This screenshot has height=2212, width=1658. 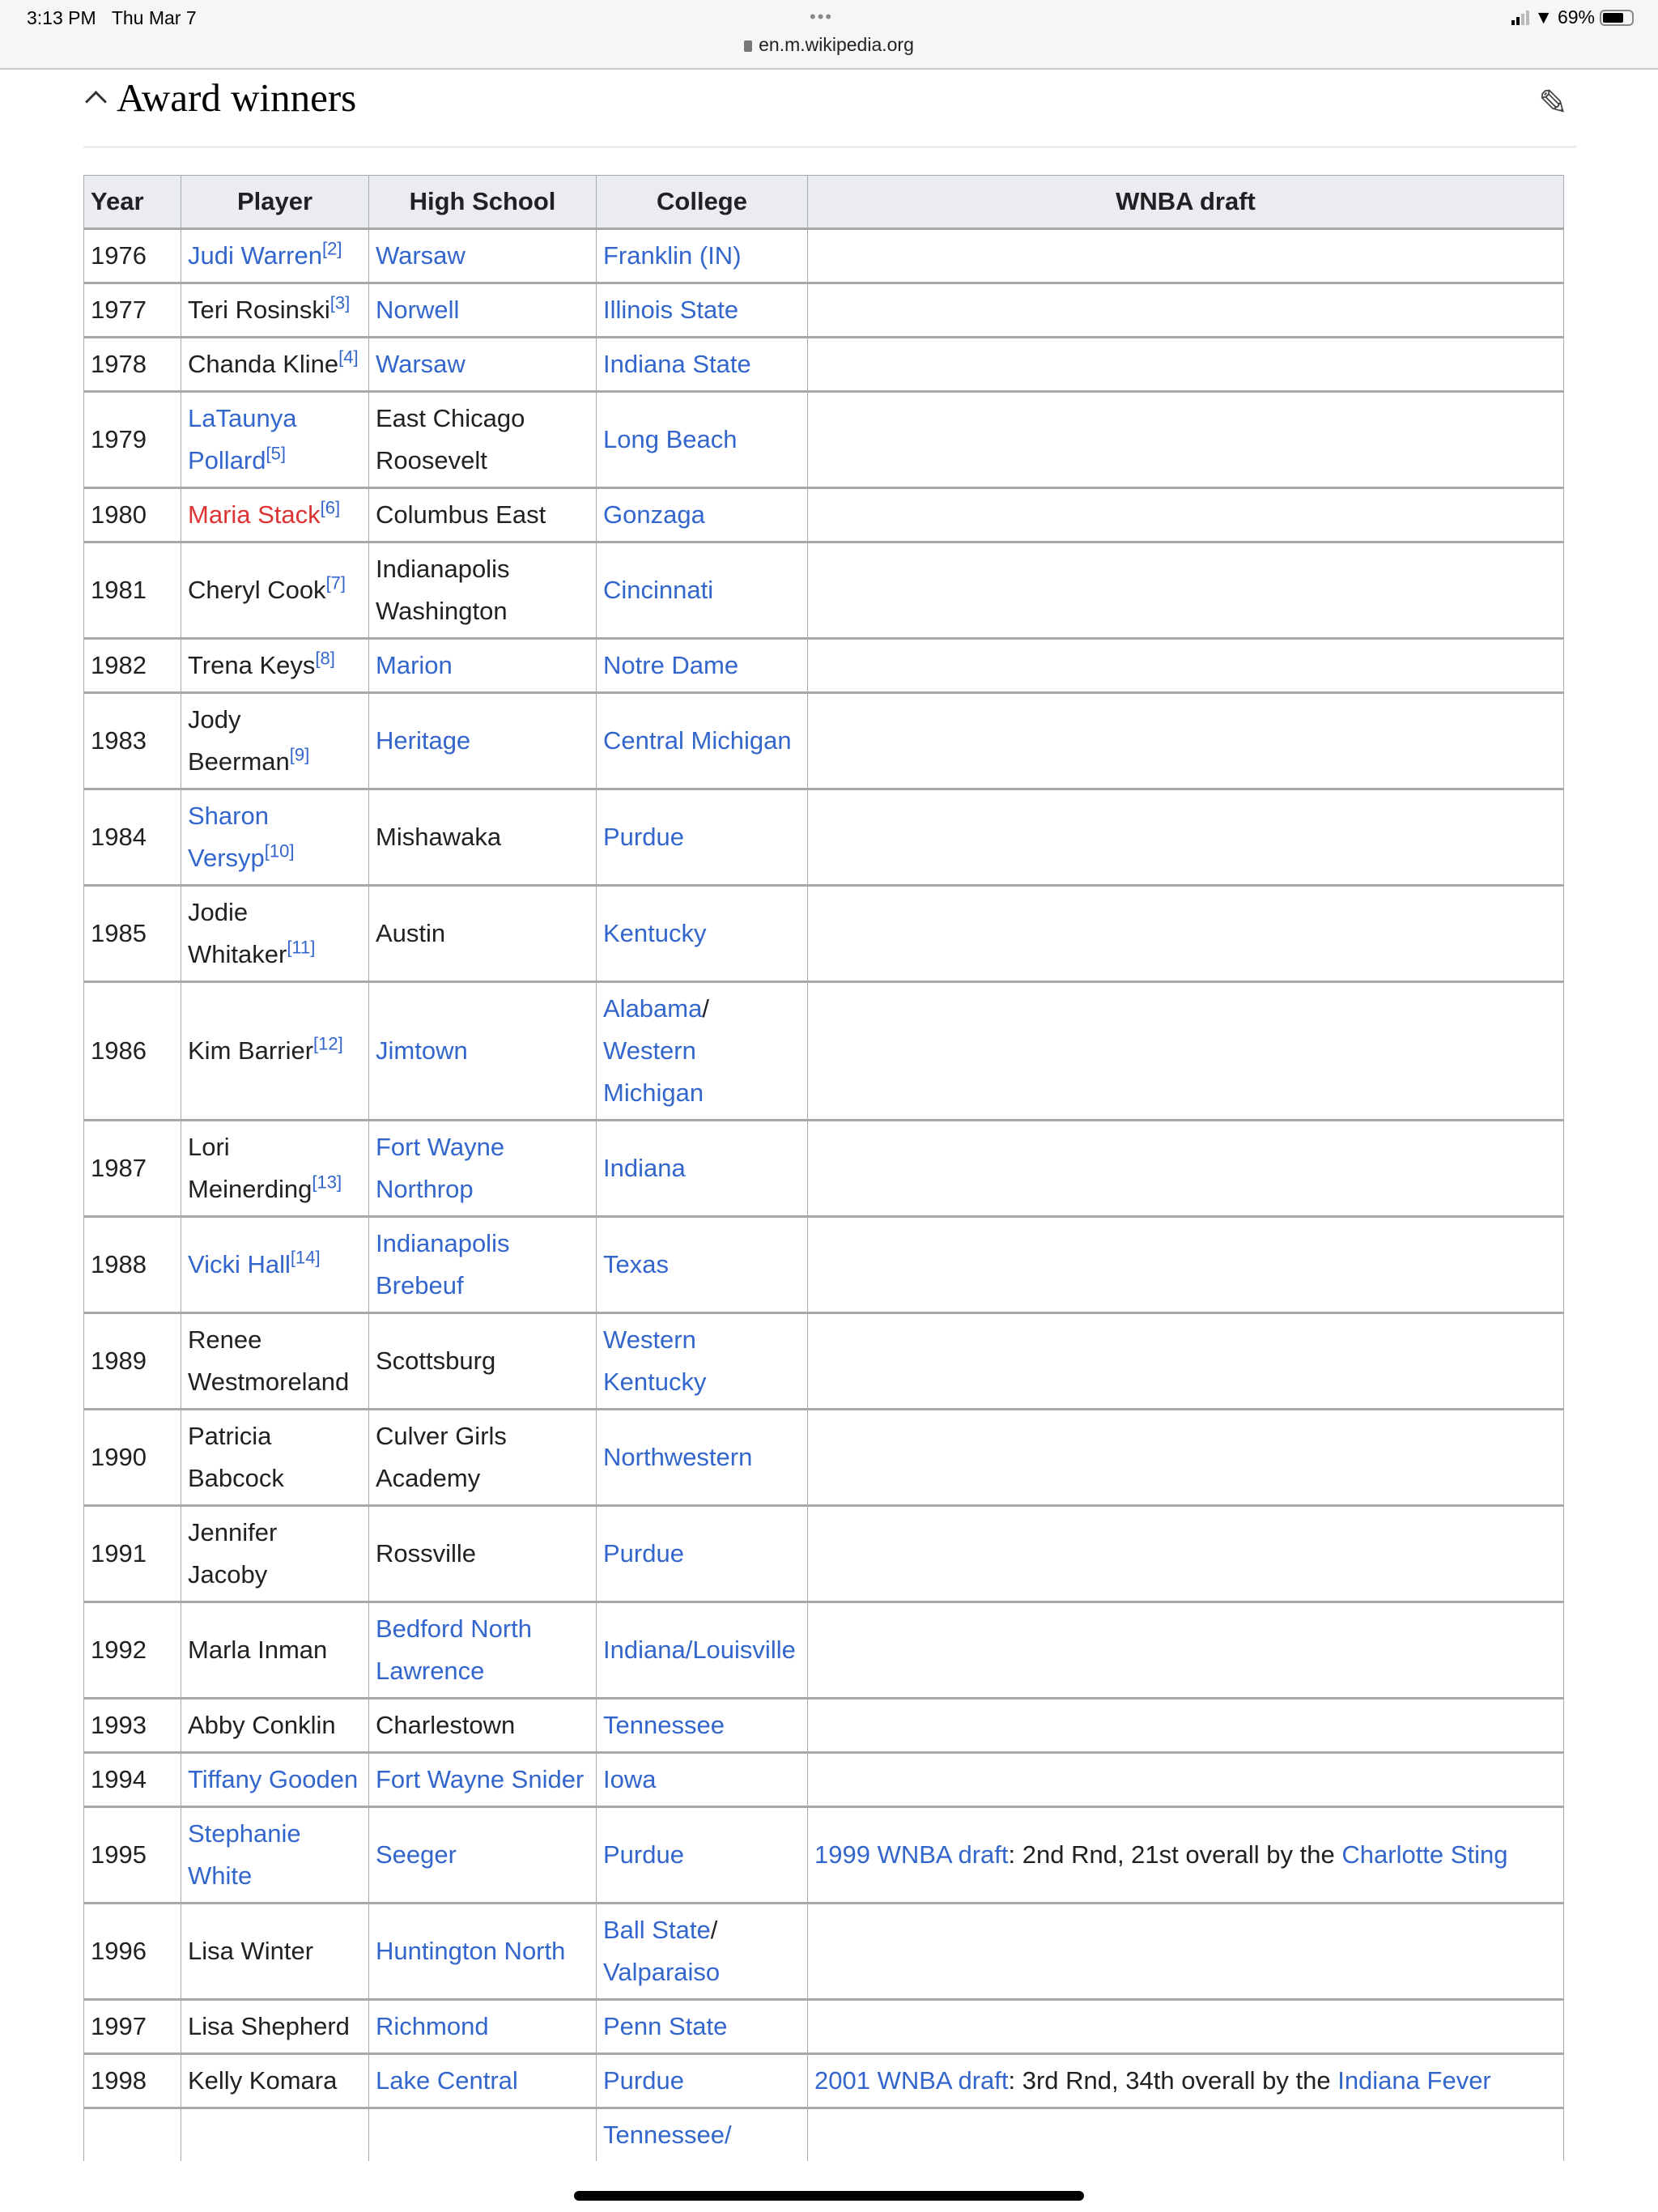 What do you see at coordinates (678, 1457) in the screenshot?
I see `wiki-link: Northwestern` at bounding box center [678, 1457].